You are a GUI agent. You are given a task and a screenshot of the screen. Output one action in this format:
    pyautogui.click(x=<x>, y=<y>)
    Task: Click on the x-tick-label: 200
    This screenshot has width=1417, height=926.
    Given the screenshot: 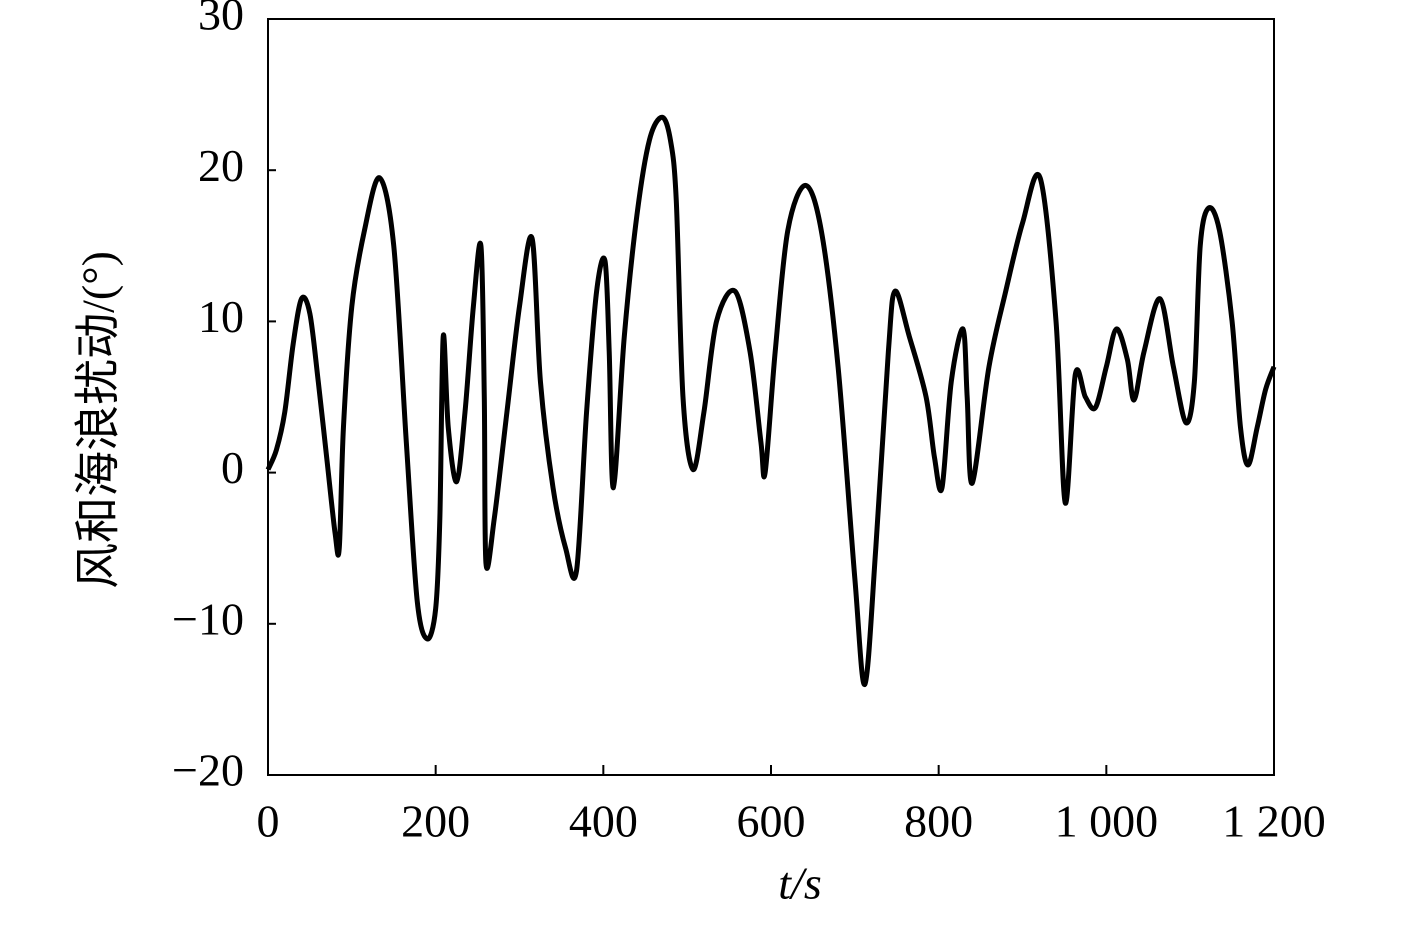 What is the action you would take?
    pyautogui.click(x=435, y=821)
    